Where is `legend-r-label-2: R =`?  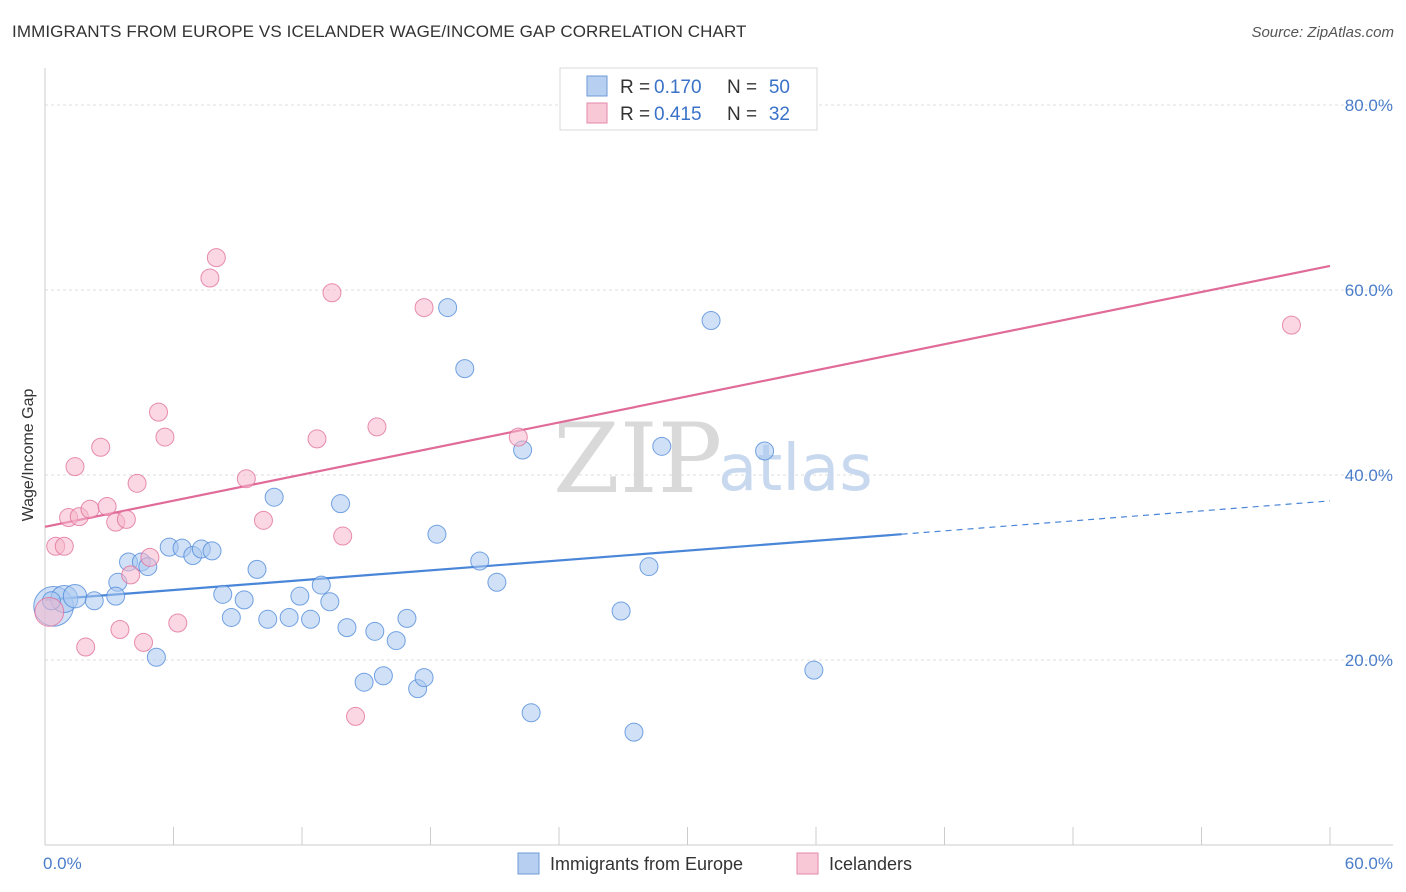 legend-r-label-2: R = is located at coordinates (635, 114).